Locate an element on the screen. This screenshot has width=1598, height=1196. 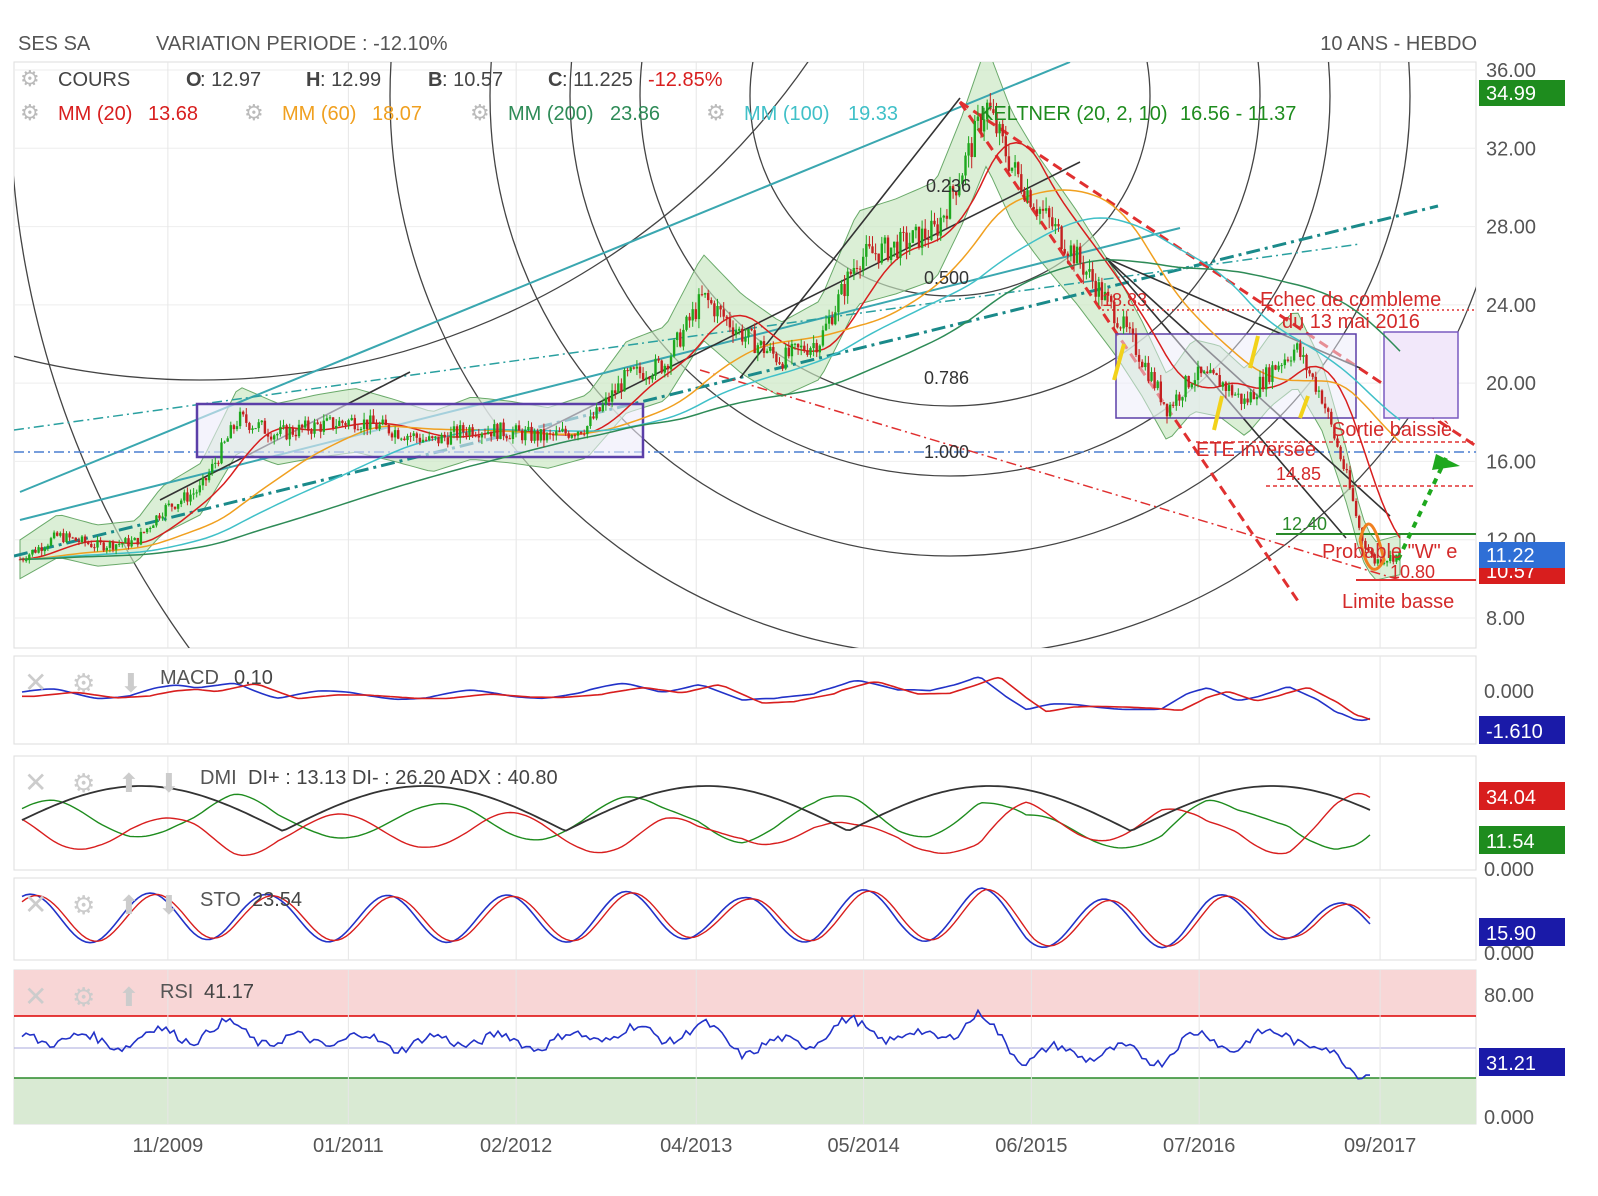
mm200-label: MM (200) is located at coordinates (551, 114).